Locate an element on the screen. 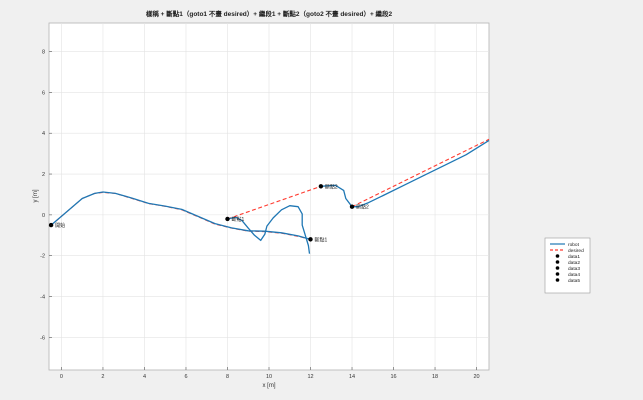 Image resolution: width=643 pixels, height=400 pixels. legend-marker-data3 is located at coordinates (557, 268).